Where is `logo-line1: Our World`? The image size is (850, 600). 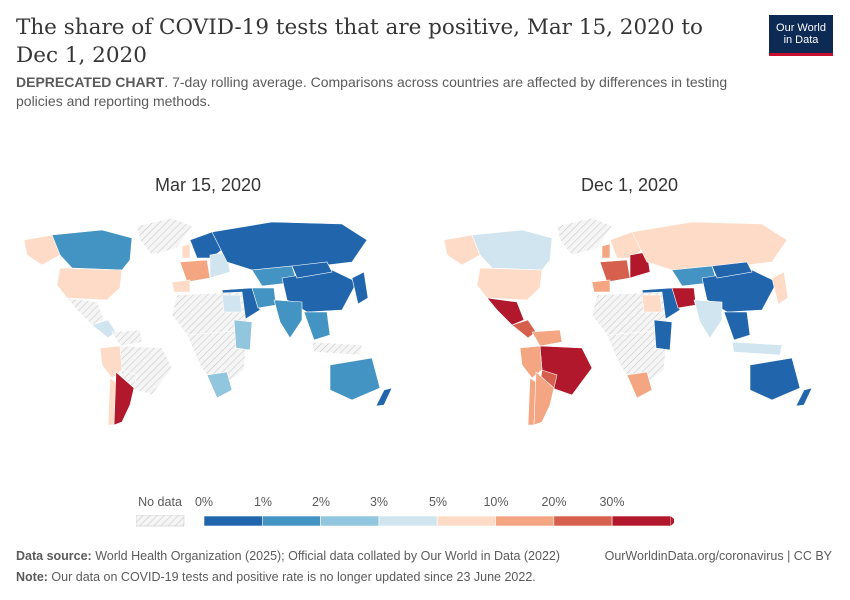
logo-line1: Our World is located at coordinates (801, 28).